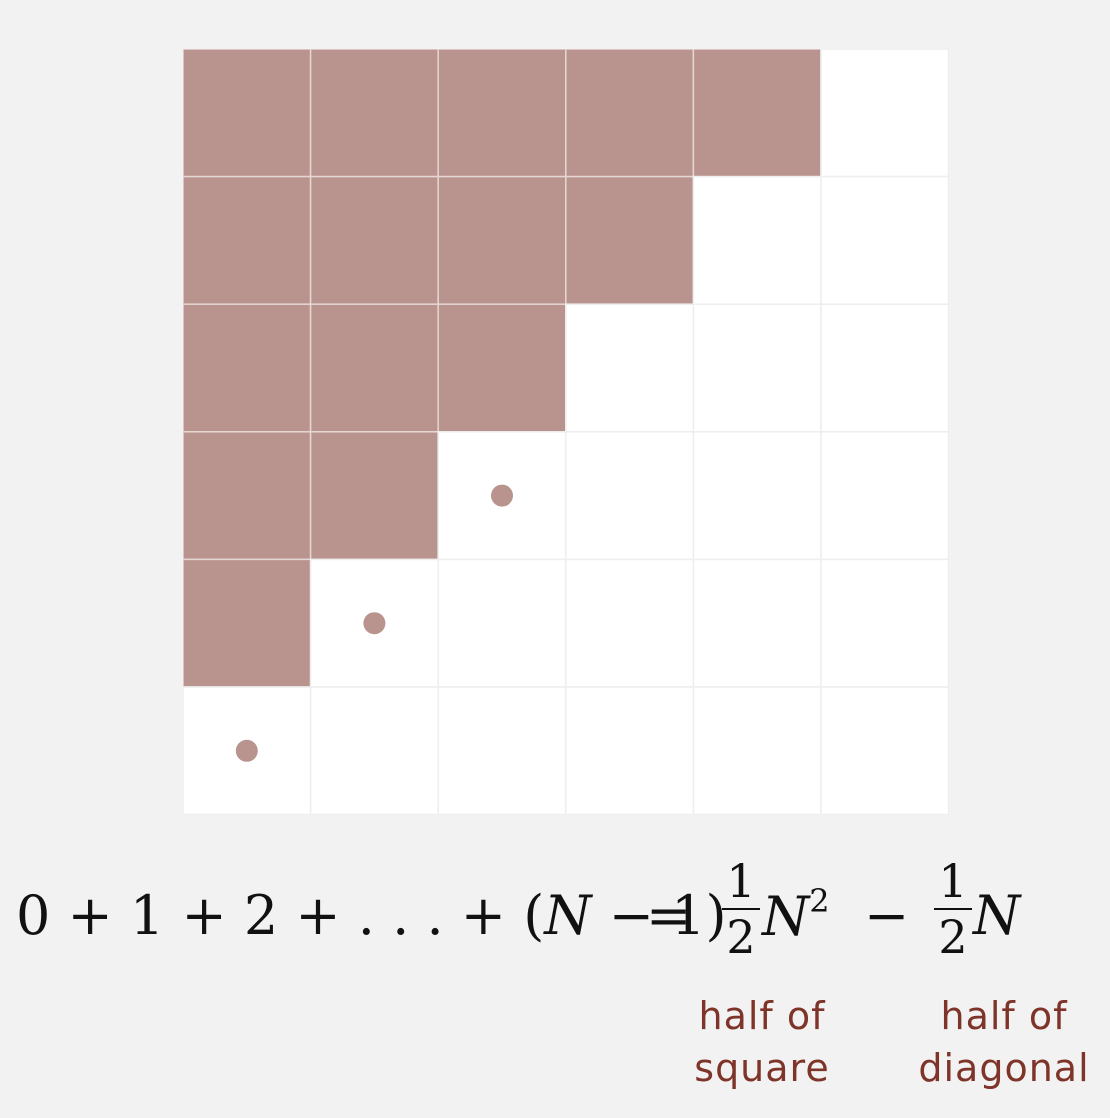 This screenshot has width=1110, height=1118. Describe the element at coordinates (953, 881) in the screenshot. I see `fraction-2-numerator: 1` at that location.